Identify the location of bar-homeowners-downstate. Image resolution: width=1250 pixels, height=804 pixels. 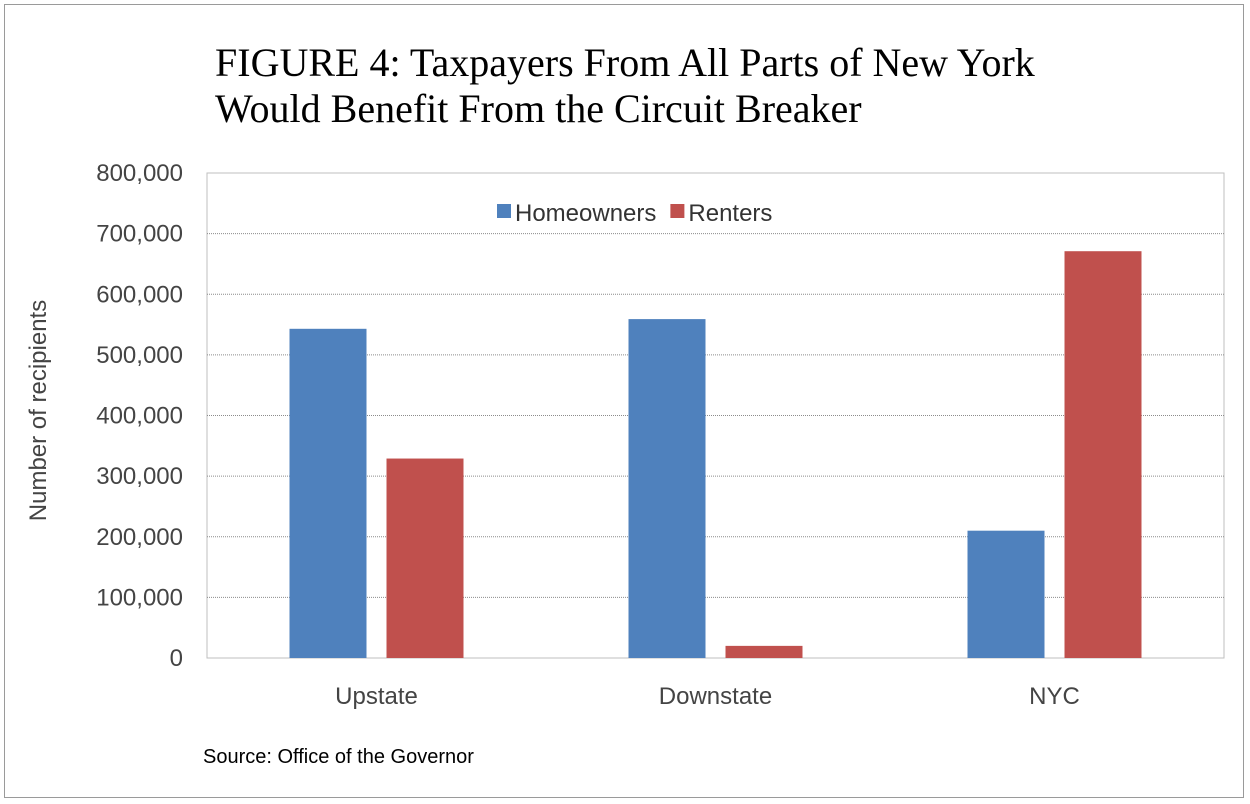
(667, 488).